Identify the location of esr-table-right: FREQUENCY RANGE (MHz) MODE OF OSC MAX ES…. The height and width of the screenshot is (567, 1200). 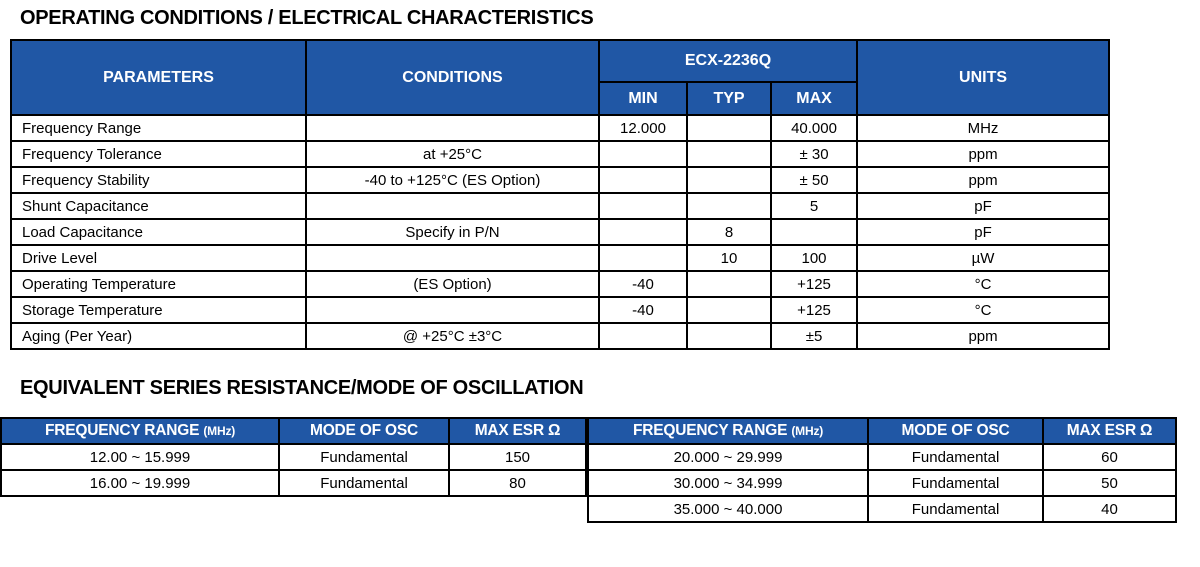
(882, 470).